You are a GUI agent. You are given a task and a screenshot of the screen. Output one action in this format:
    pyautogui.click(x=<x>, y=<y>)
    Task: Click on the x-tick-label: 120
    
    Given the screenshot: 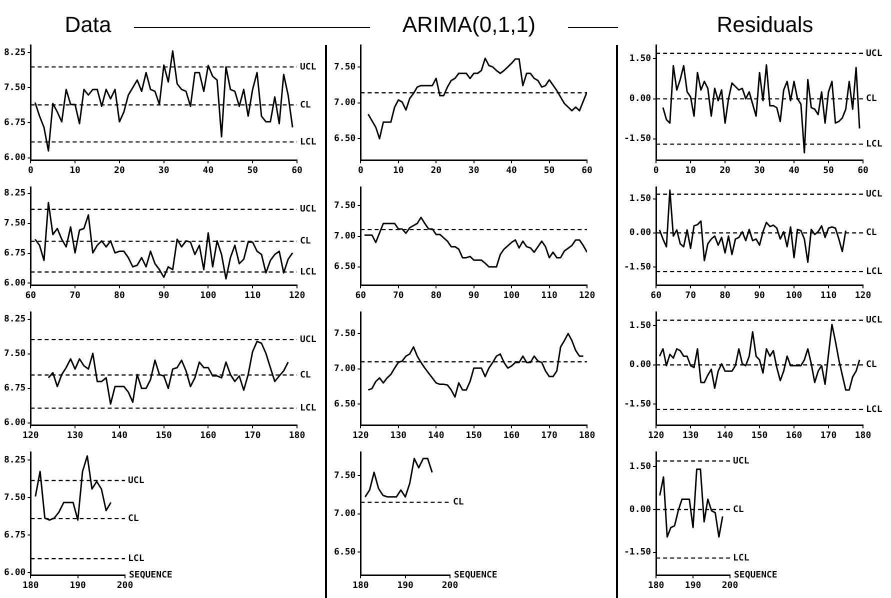 What is the action you would take?
    pyautogui.click(x=297, y=295)
    